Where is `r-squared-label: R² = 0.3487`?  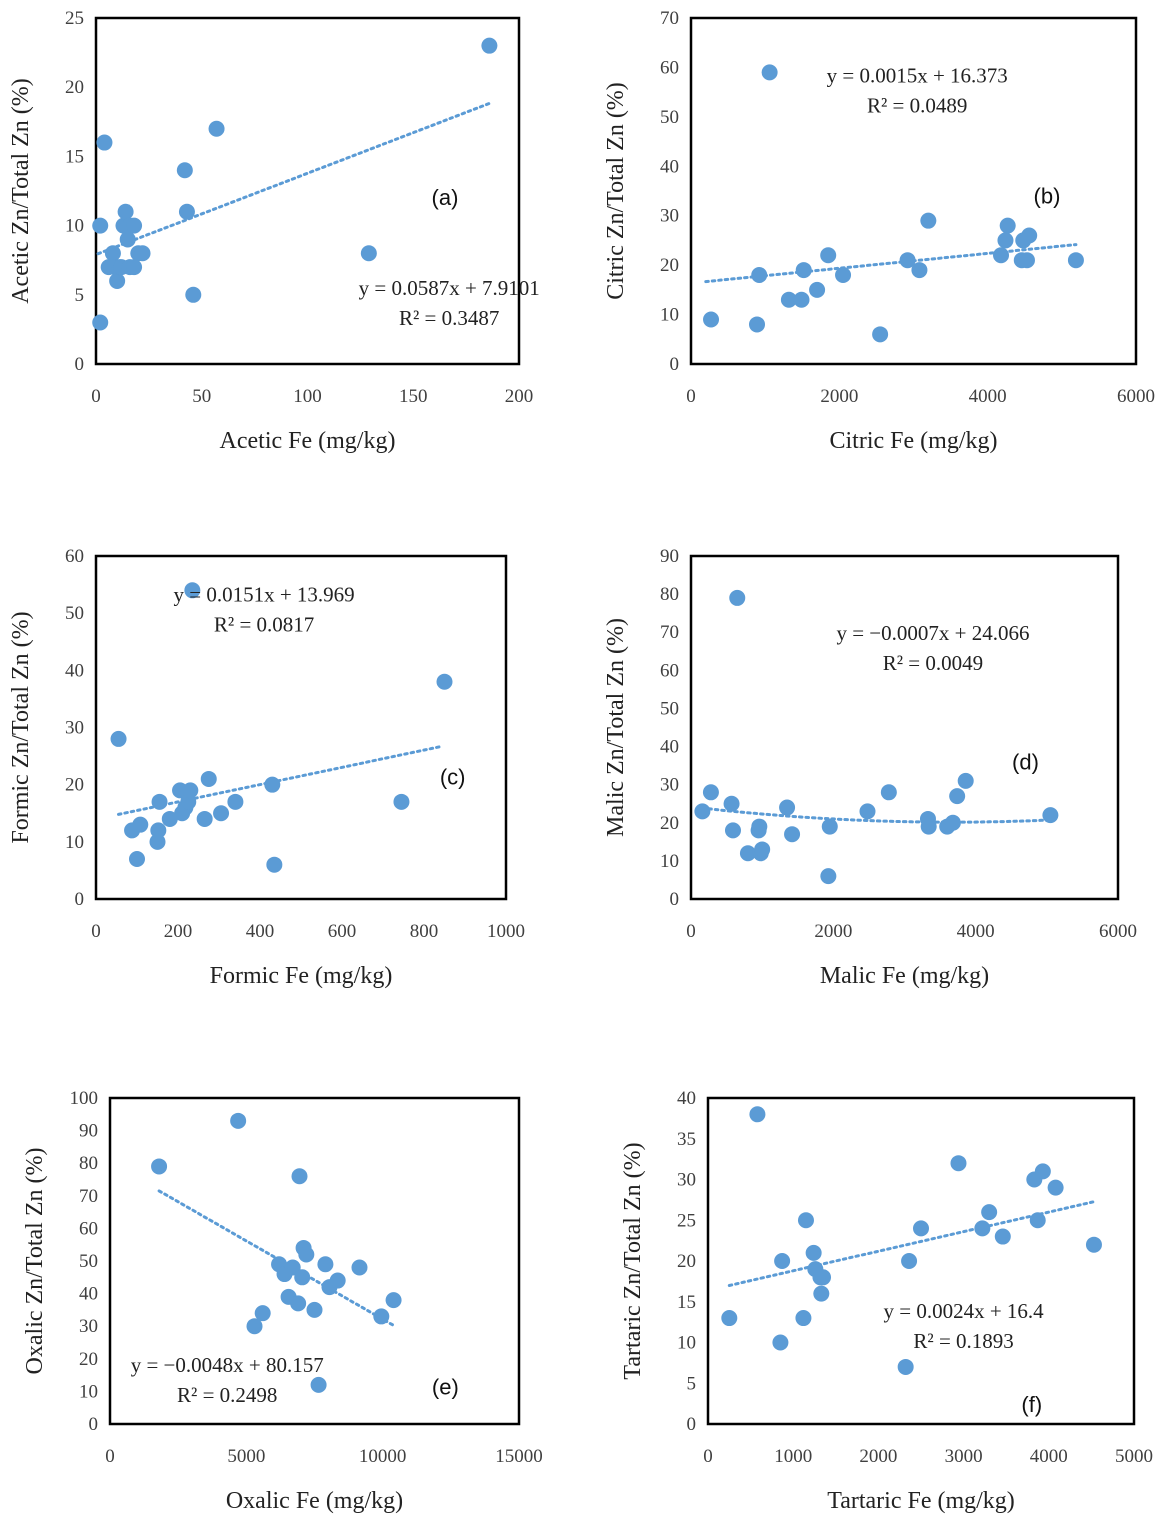 r-squared-label: R² = 0.3487 is located at coordinates (449, 318).